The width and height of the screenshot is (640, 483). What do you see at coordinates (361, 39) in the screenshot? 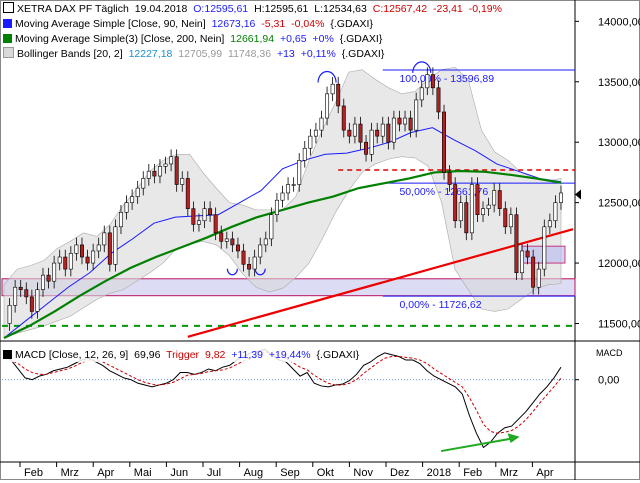
I see `legend-ma200-suffix: {.GDAXI}` at bounding box center [361, 39].